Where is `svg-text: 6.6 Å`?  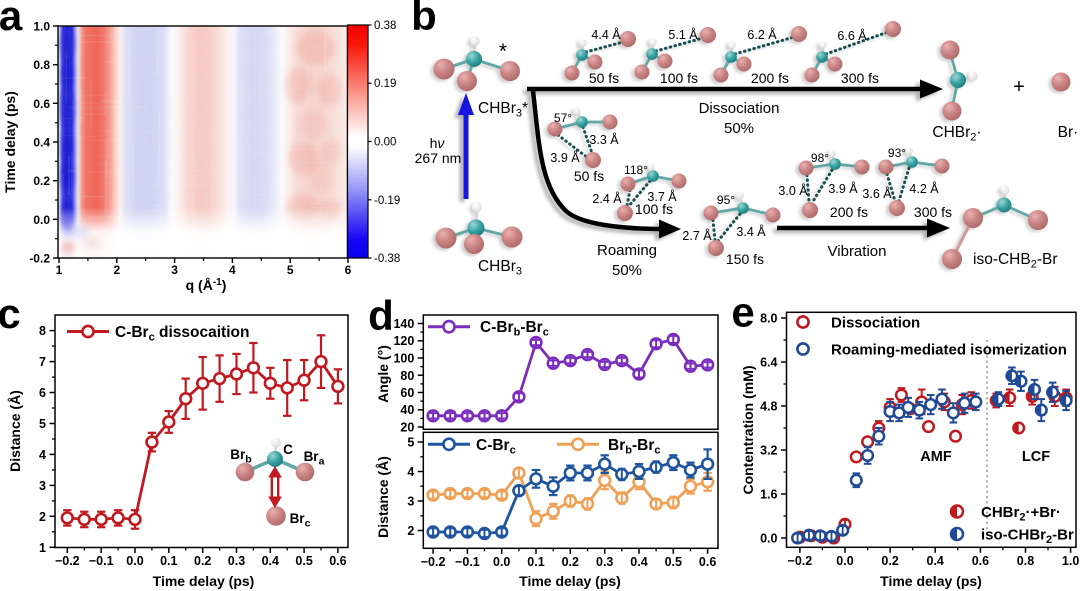 svg-text: 6.6 Å is located at coordinates (852, 35).